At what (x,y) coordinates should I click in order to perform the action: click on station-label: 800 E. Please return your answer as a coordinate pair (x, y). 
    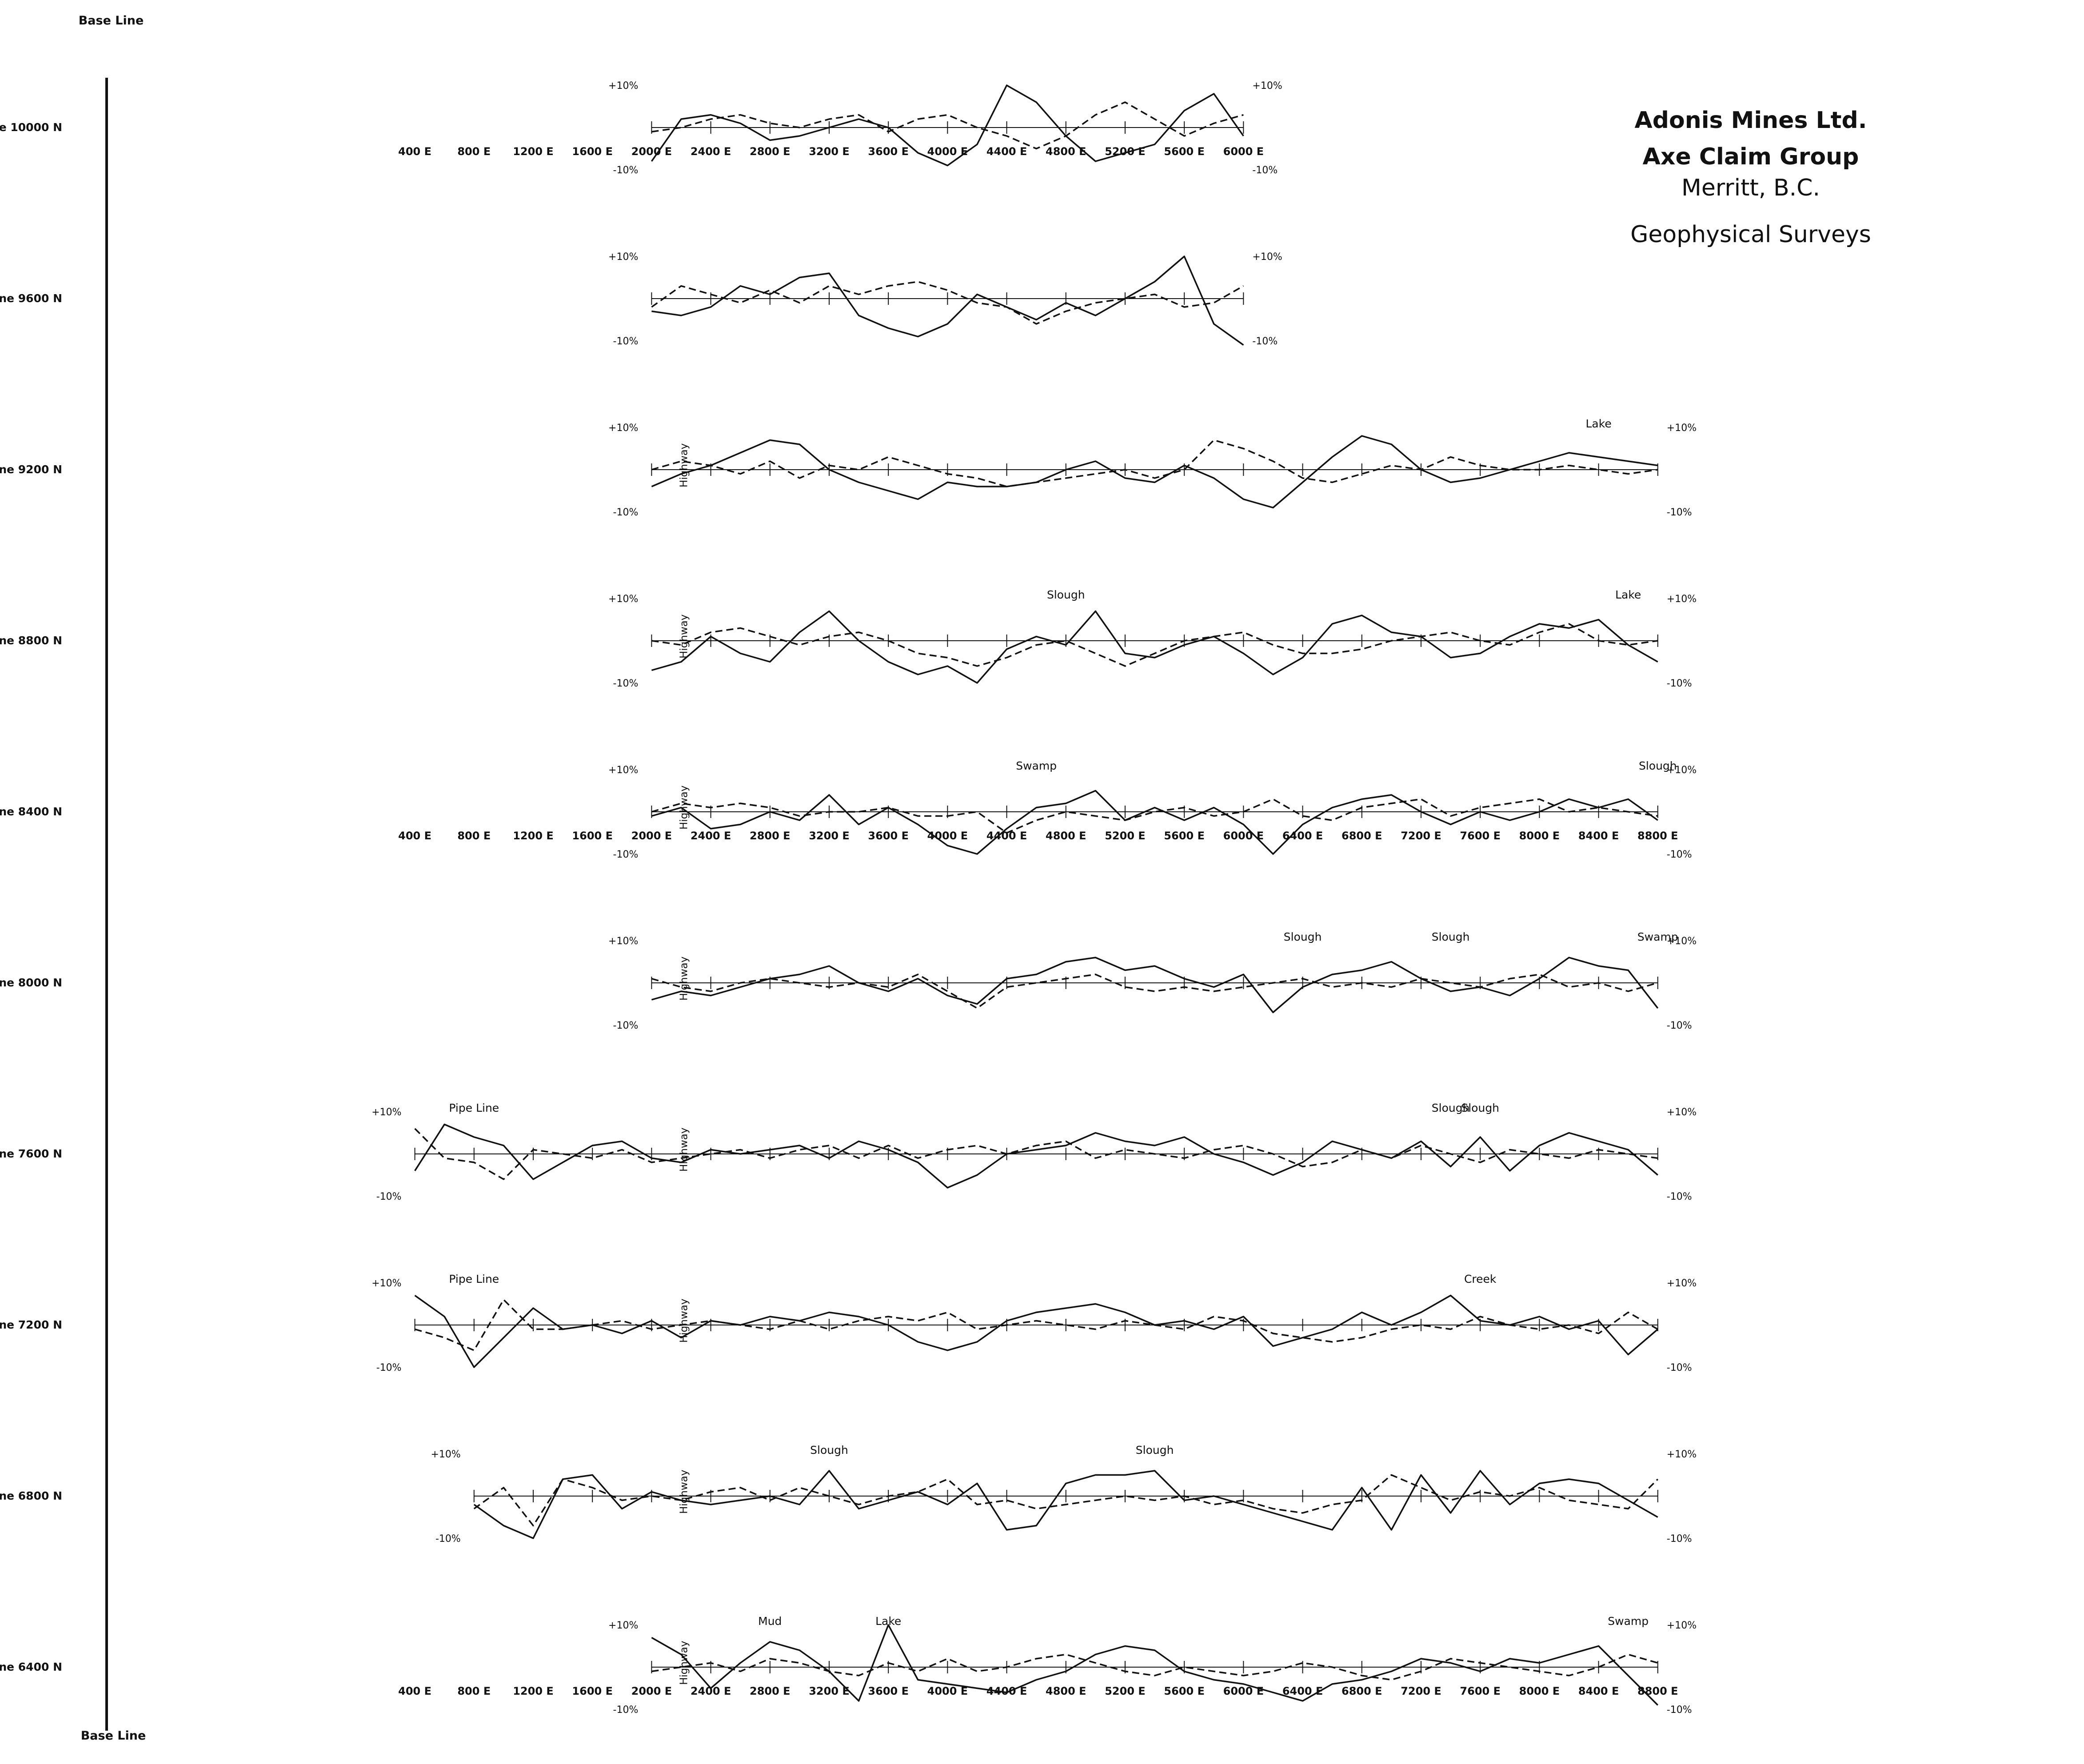
    Looking at the image, I should click on (474, 151).